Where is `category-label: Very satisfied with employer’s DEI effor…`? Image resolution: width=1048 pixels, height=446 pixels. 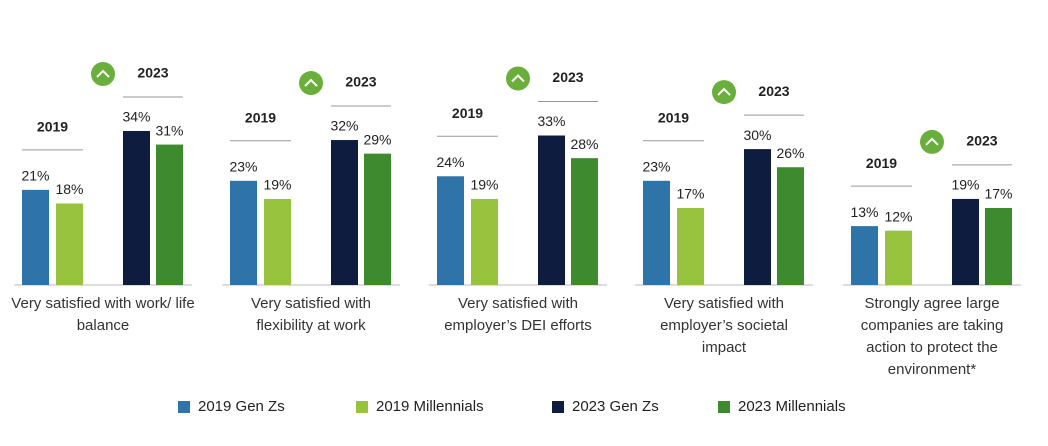 category-label: Very satisfied with employer’s DEI effor… is located at coordinates (518, 314).